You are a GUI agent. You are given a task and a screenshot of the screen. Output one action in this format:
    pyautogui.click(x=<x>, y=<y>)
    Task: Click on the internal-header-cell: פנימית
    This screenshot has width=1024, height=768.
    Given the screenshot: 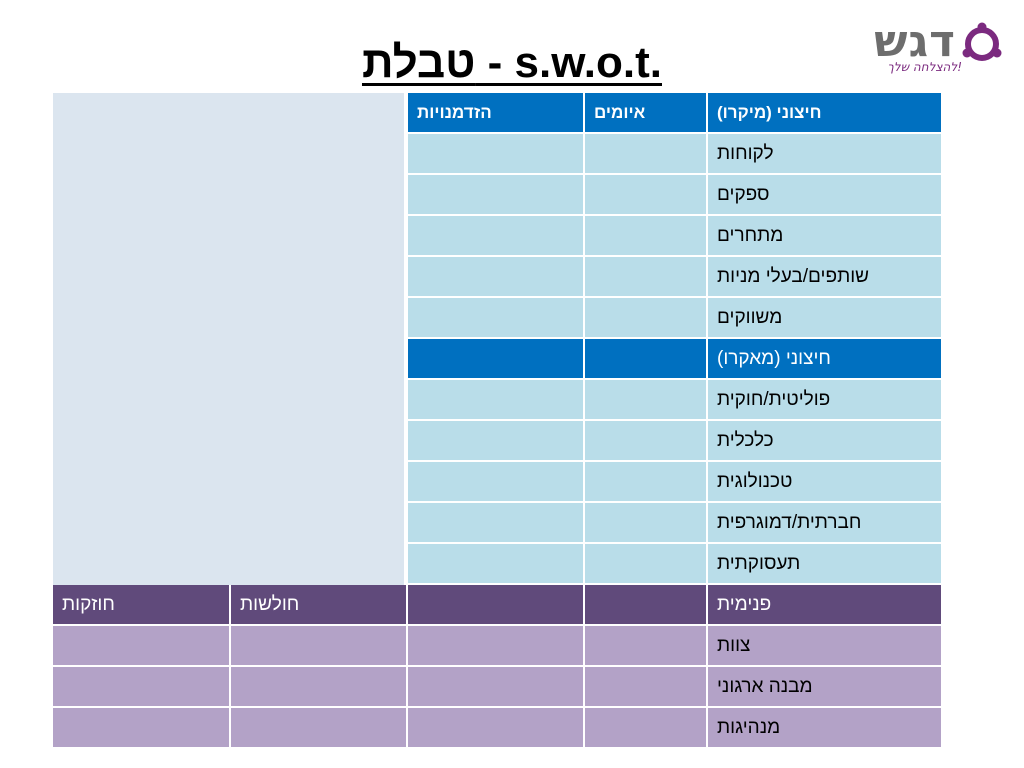 What is the action you would take?
    pyautogui.click(x=824, y=604)
    